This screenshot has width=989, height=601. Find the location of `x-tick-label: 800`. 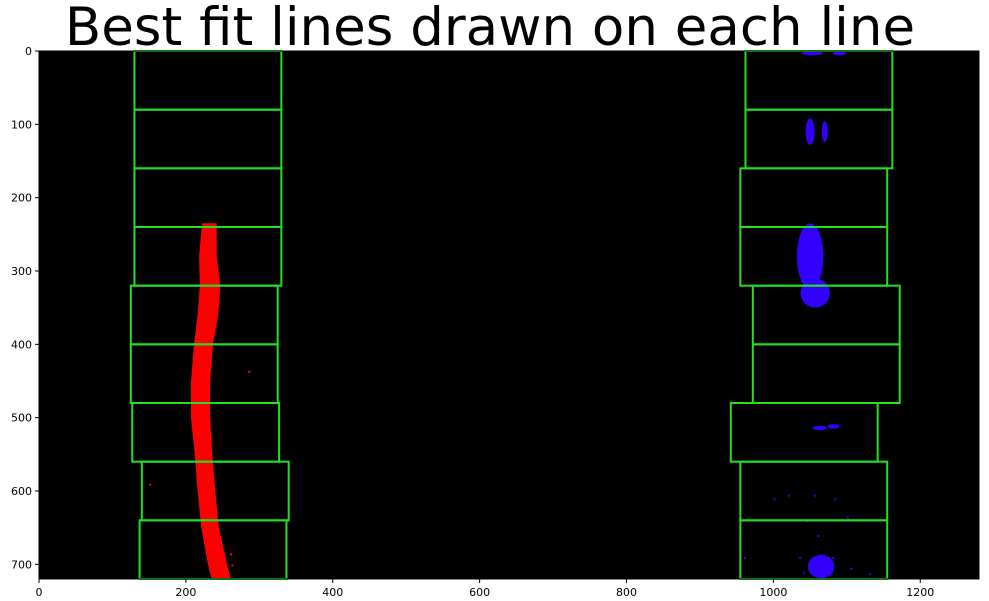

x-tick-label: 800 is located at coordinates (626, 592).